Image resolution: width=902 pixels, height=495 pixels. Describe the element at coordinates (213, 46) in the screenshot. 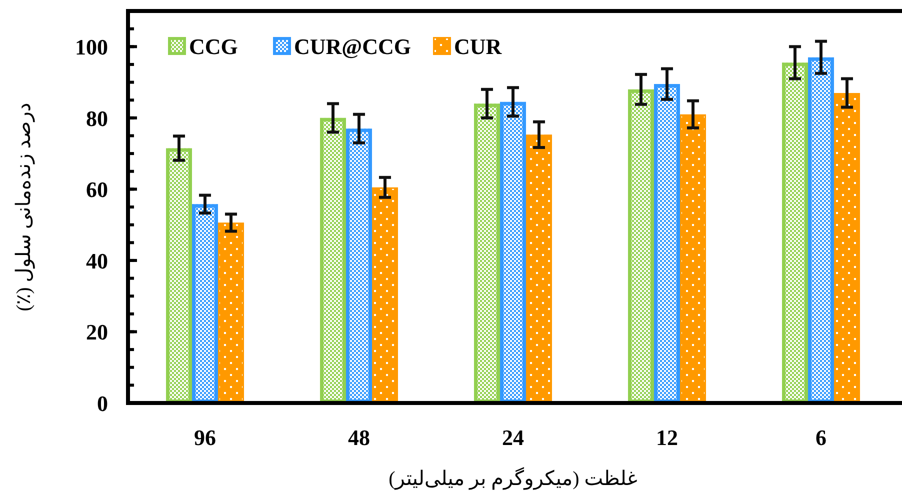

I see `legend-label: CCG` at that location.